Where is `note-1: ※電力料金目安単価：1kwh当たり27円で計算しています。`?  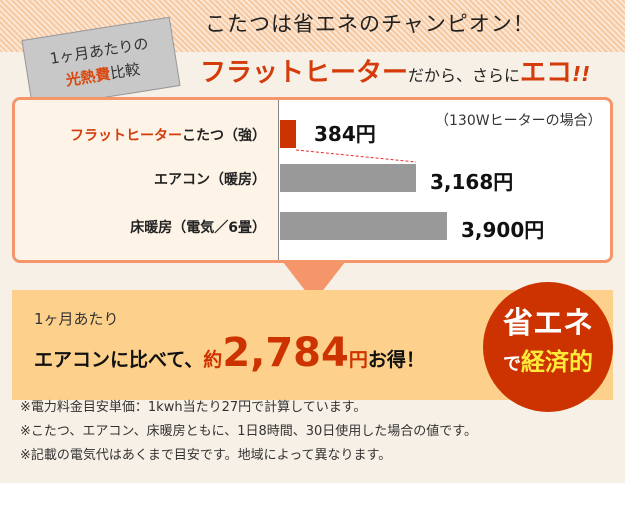 note-1: ※電力料金目安単価：1kwh当たり27円で計算しています。 is located at coordinates (193, 407).